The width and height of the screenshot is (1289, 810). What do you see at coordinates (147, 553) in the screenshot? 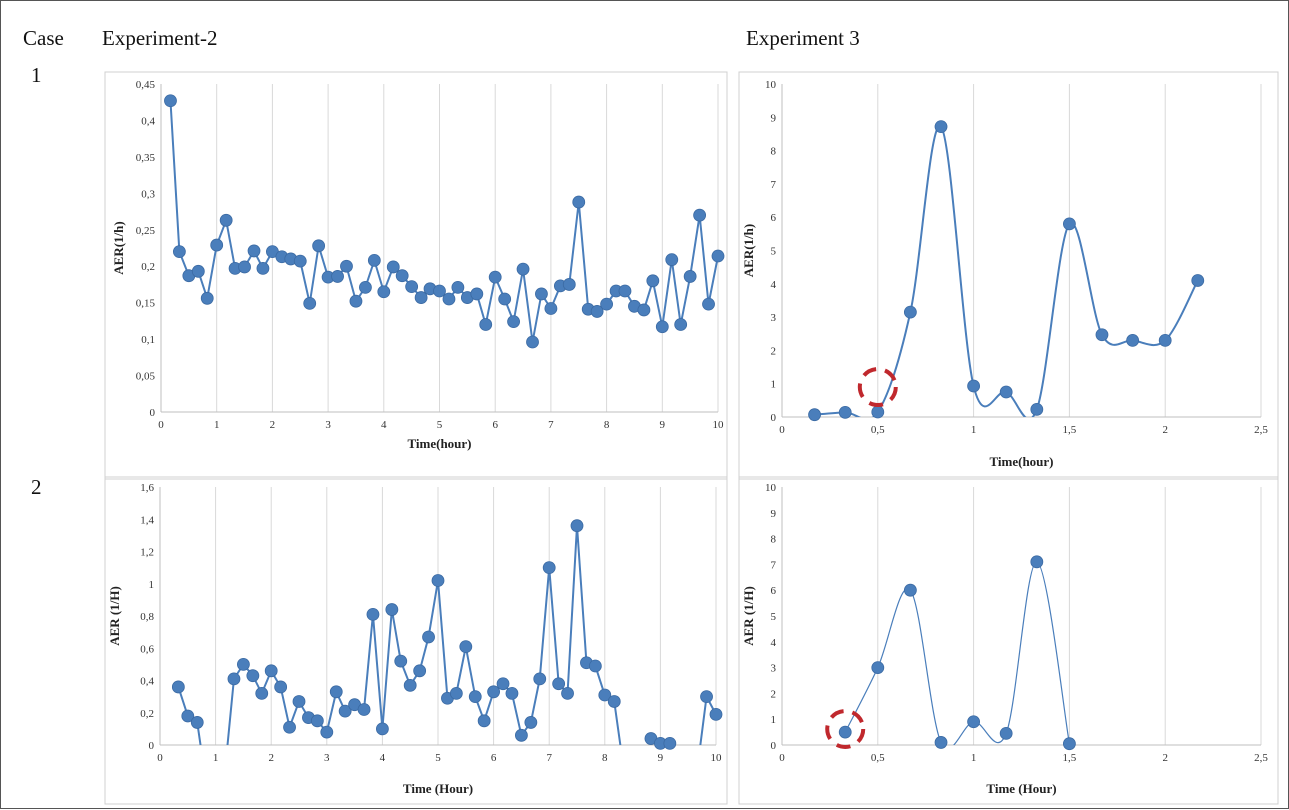
I see `y-tick-label: 1,2` at bounding box center [147, 553].